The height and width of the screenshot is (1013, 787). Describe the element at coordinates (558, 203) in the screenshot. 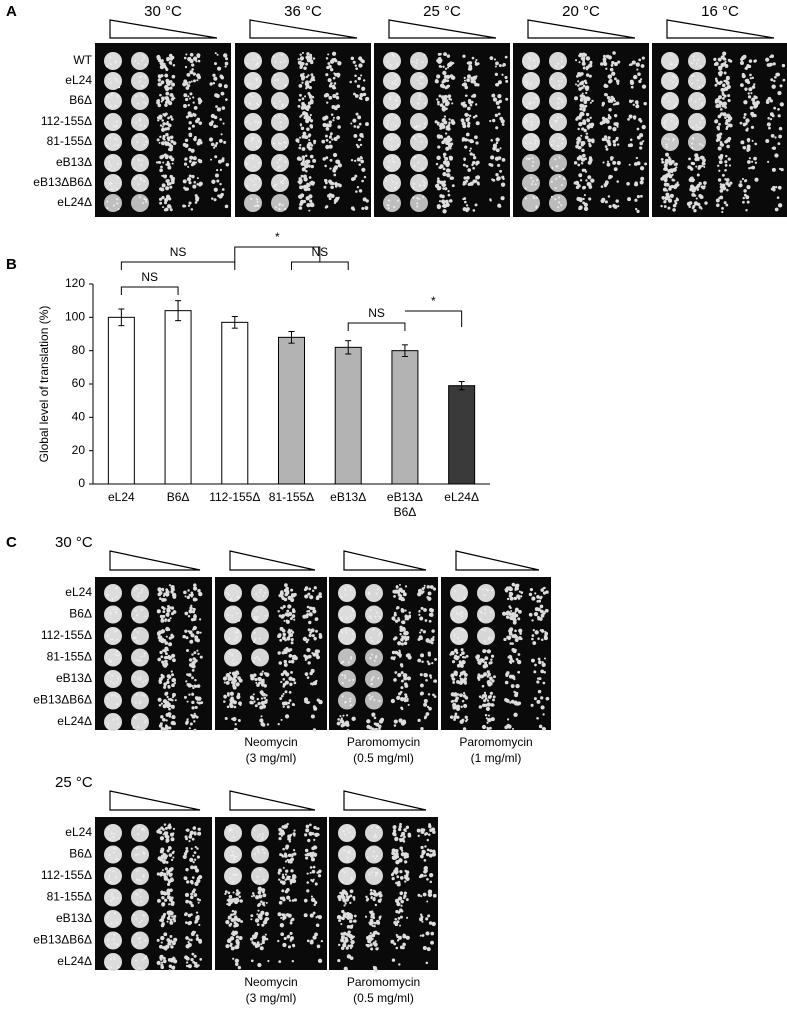

I see `colony-spot` at that location.